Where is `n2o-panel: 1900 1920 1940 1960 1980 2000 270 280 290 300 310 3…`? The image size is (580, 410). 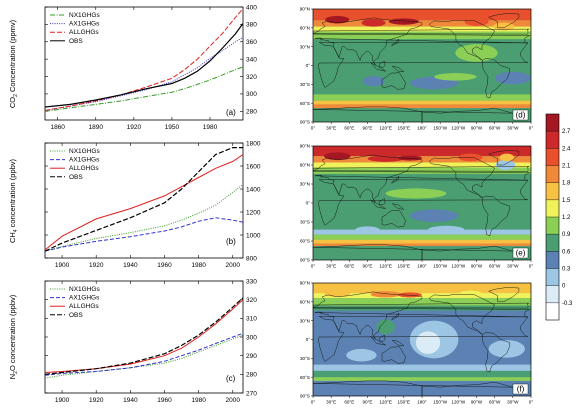 n2o-panel: 1900 1920 1940 1960 1980 2000 270 280 290 300 310 3… is located at coordinates (132, 341).